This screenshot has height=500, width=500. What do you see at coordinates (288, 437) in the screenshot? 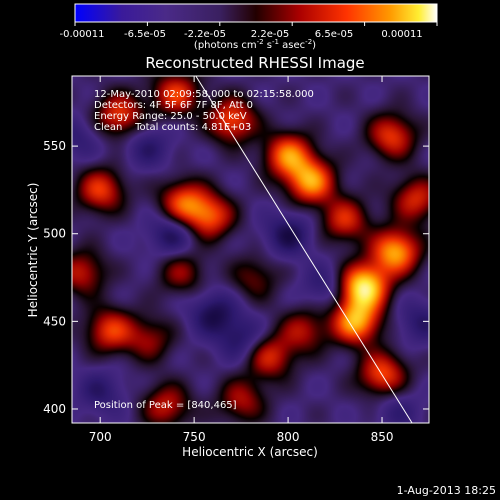
I see `x-tick-label: 800` at bounding box center [288, 437].